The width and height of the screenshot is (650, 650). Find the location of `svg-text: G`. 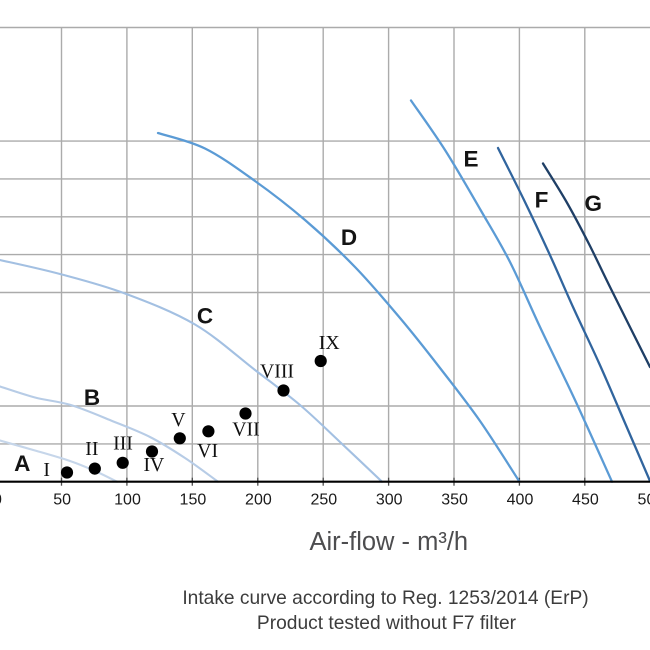

svg-text: G is located at coordinates (594, 203).